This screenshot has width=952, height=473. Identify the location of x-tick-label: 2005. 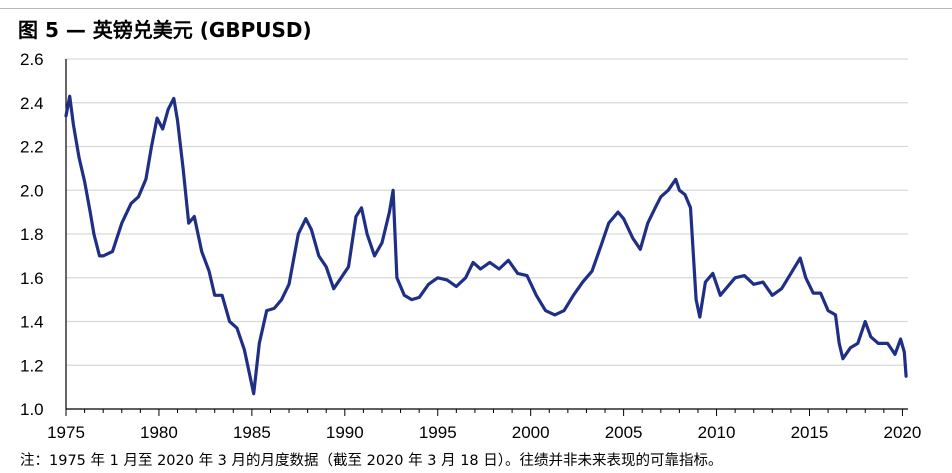
(624, 432).